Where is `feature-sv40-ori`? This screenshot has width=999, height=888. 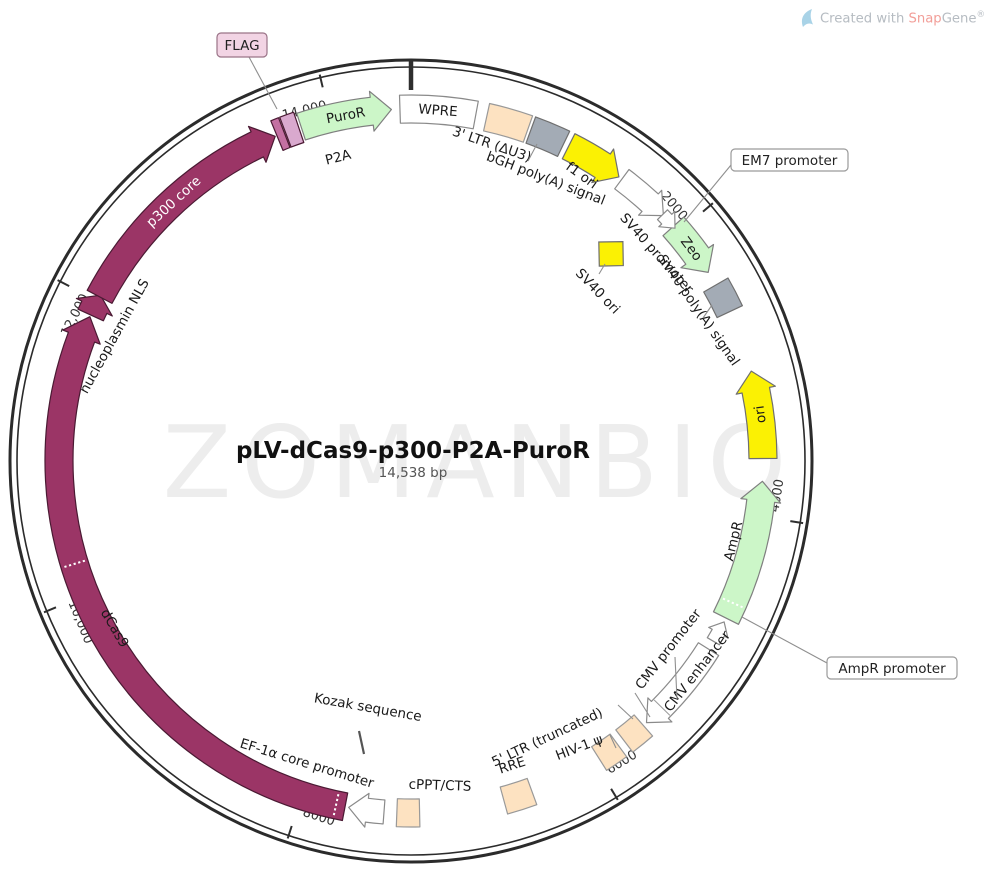 feature-sv40-ori is located at coordinates (611, 253).